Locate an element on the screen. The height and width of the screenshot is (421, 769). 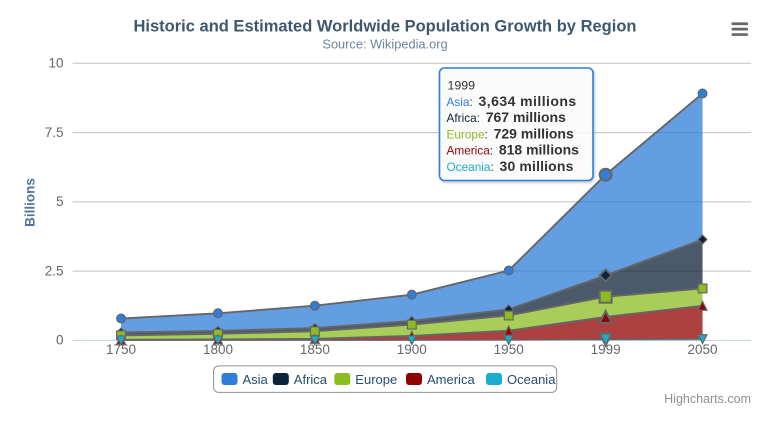
svg-text: Source: Wikipedia.org is located at coordinates (384, 44).